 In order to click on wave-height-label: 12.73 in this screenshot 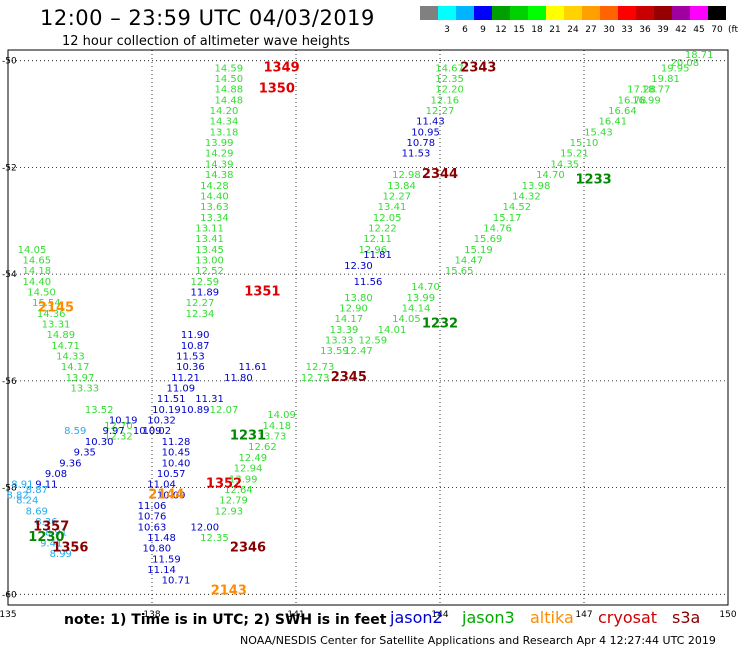, I will do `click(315, 378)`.